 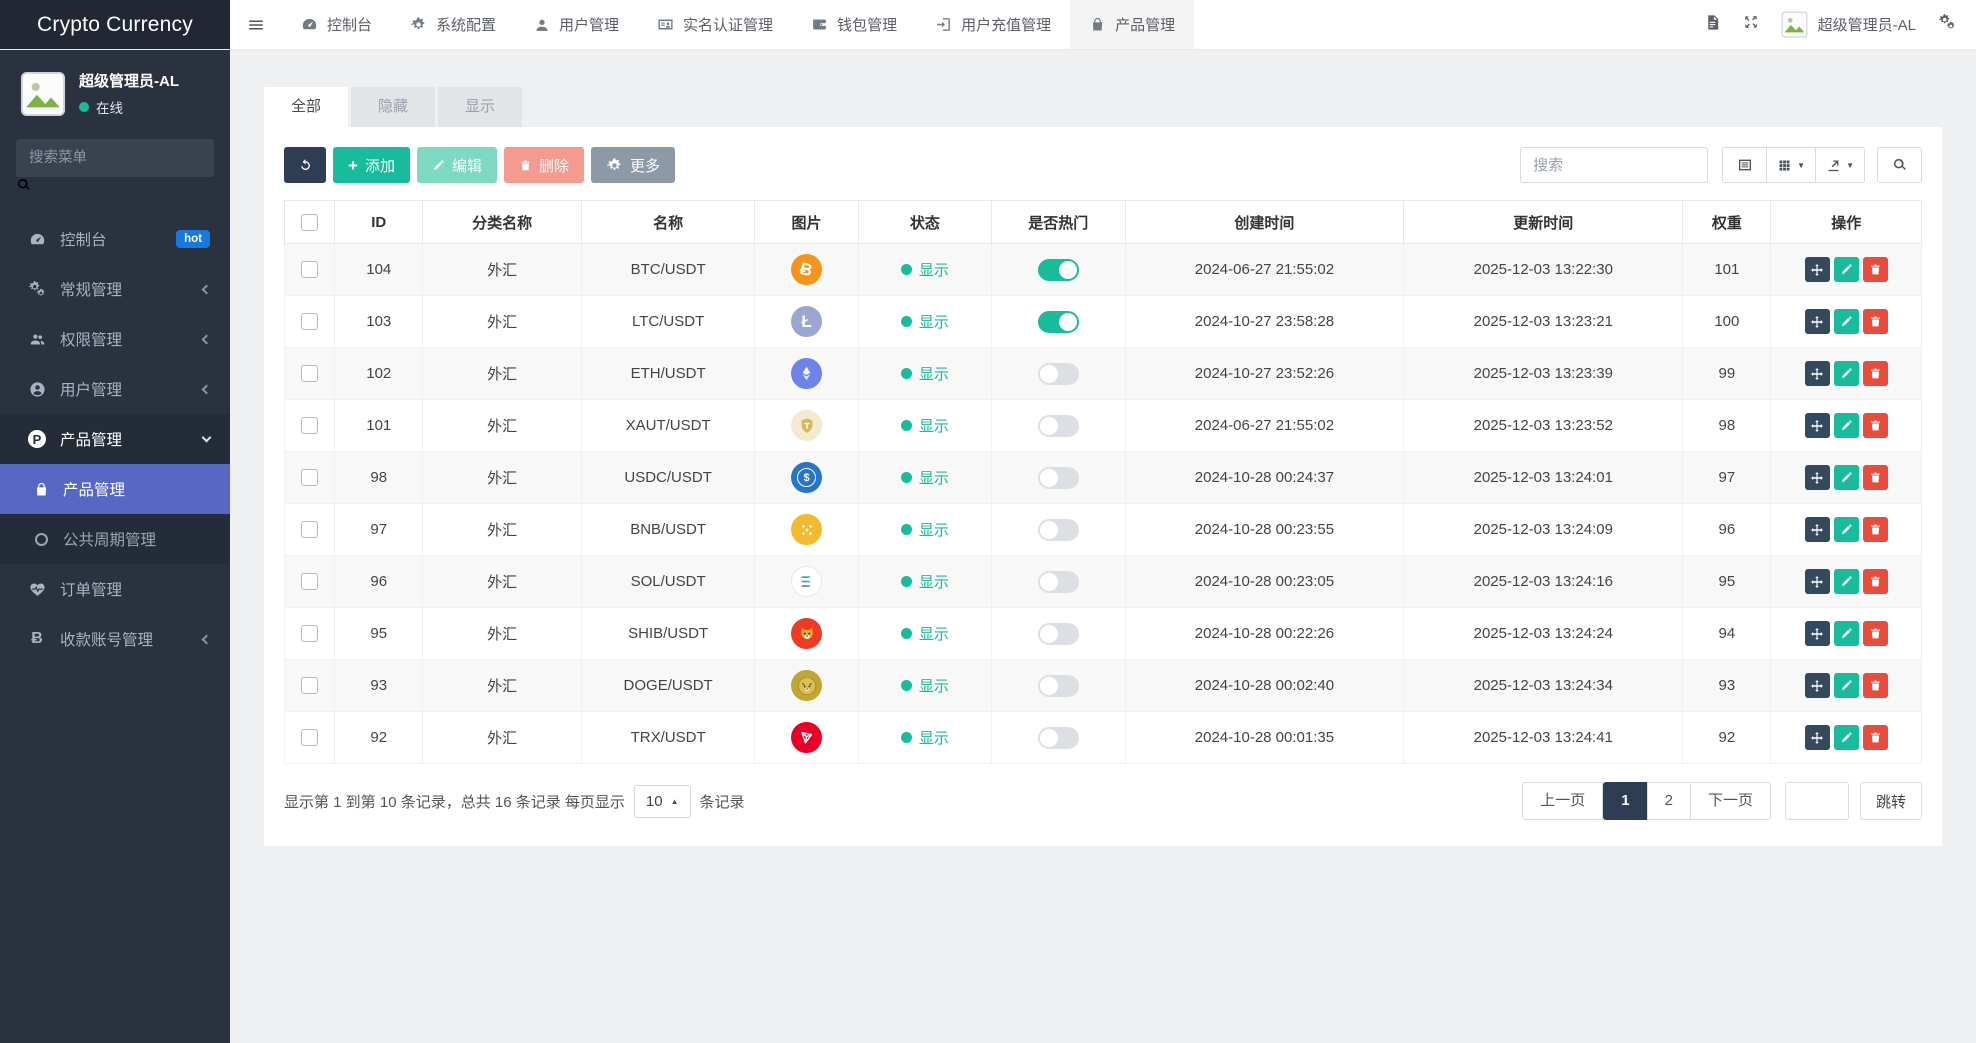 What do you see at coordinates (115, 24) in the screenshot?
I see `app-logo: Crypto Currency` at bounding box center [115, 24].